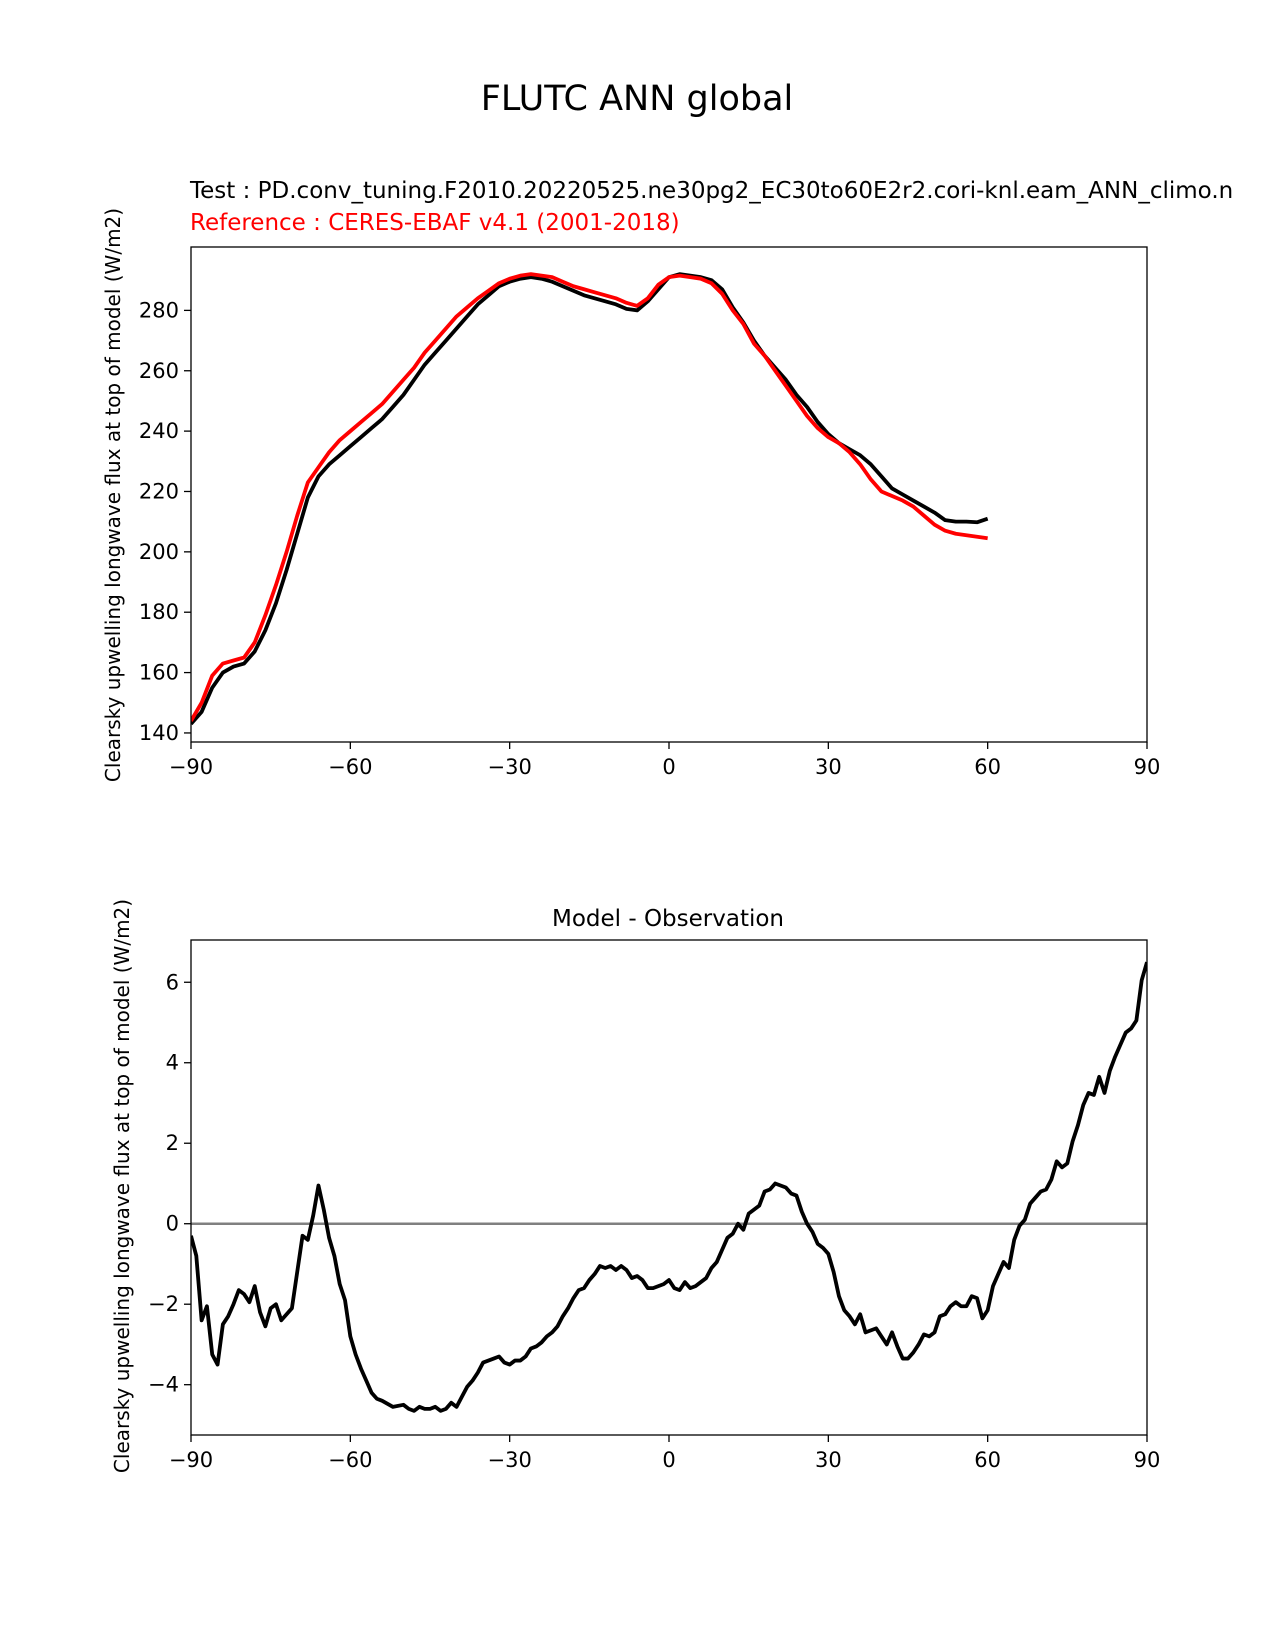  What do you see at coordinates (159, 491) in the screenshot?
I see `top-y-tick-label: 220` at bounding box center [159, 491].